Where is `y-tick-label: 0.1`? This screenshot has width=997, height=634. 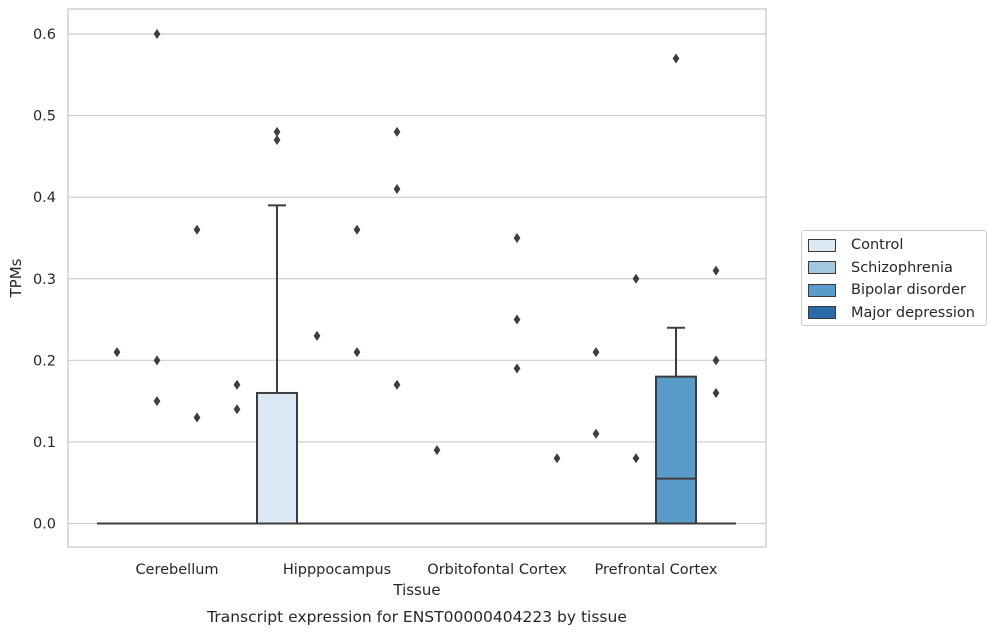
y-tick-label: 0.1 is located at coordinates (44, 443).